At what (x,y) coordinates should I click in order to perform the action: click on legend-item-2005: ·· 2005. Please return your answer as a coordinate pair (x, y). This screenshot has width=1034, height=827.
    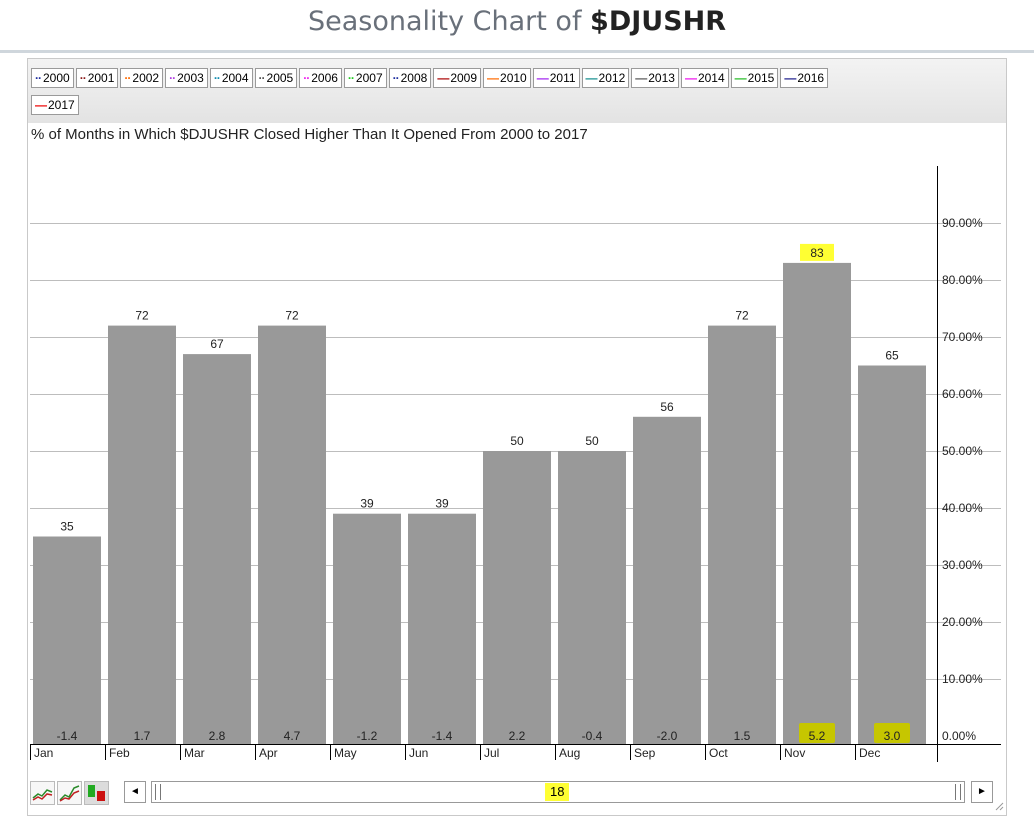
    Looking at the image, I should click on (276, 78).